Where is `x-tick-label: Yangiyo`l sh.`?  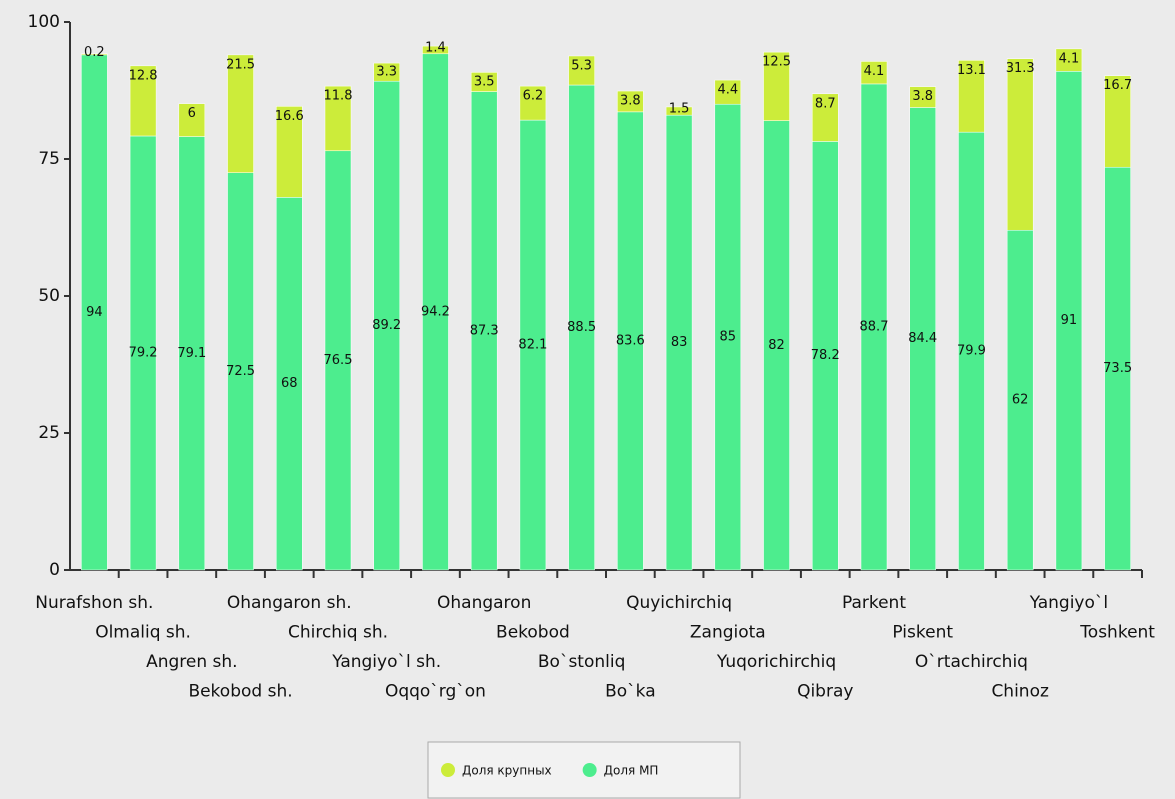 x-tick-label: Yangiyo`l sh. is located at coordinates (386, 662).